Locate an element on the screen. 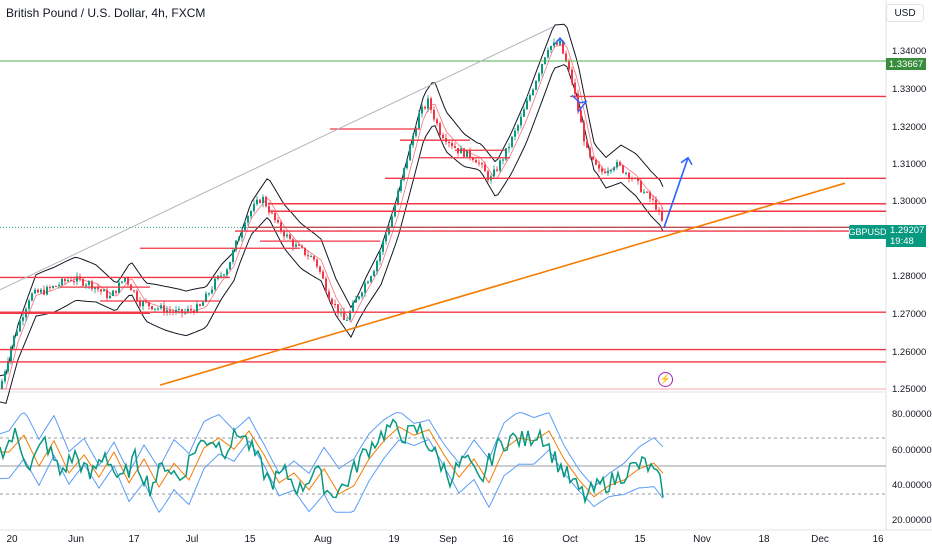 Image resolution: width=932 pixels, height=550 pixels. projection-arrow is located at coordinates (676, 192).